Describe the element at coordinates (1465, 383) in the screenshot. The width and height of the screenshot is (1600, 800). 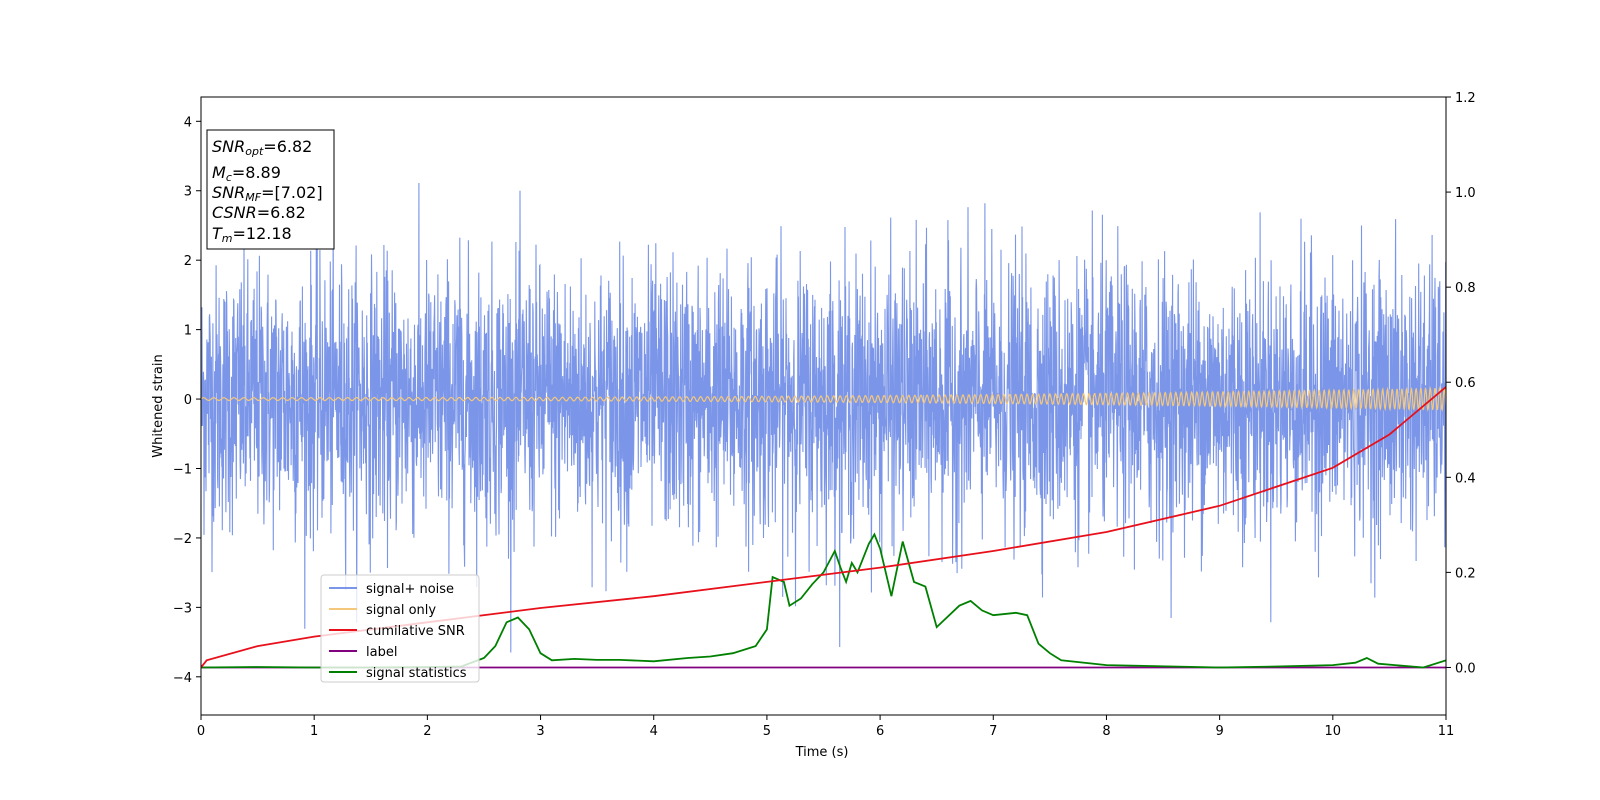
I see `y2-tick-label: 0.6` at that location.